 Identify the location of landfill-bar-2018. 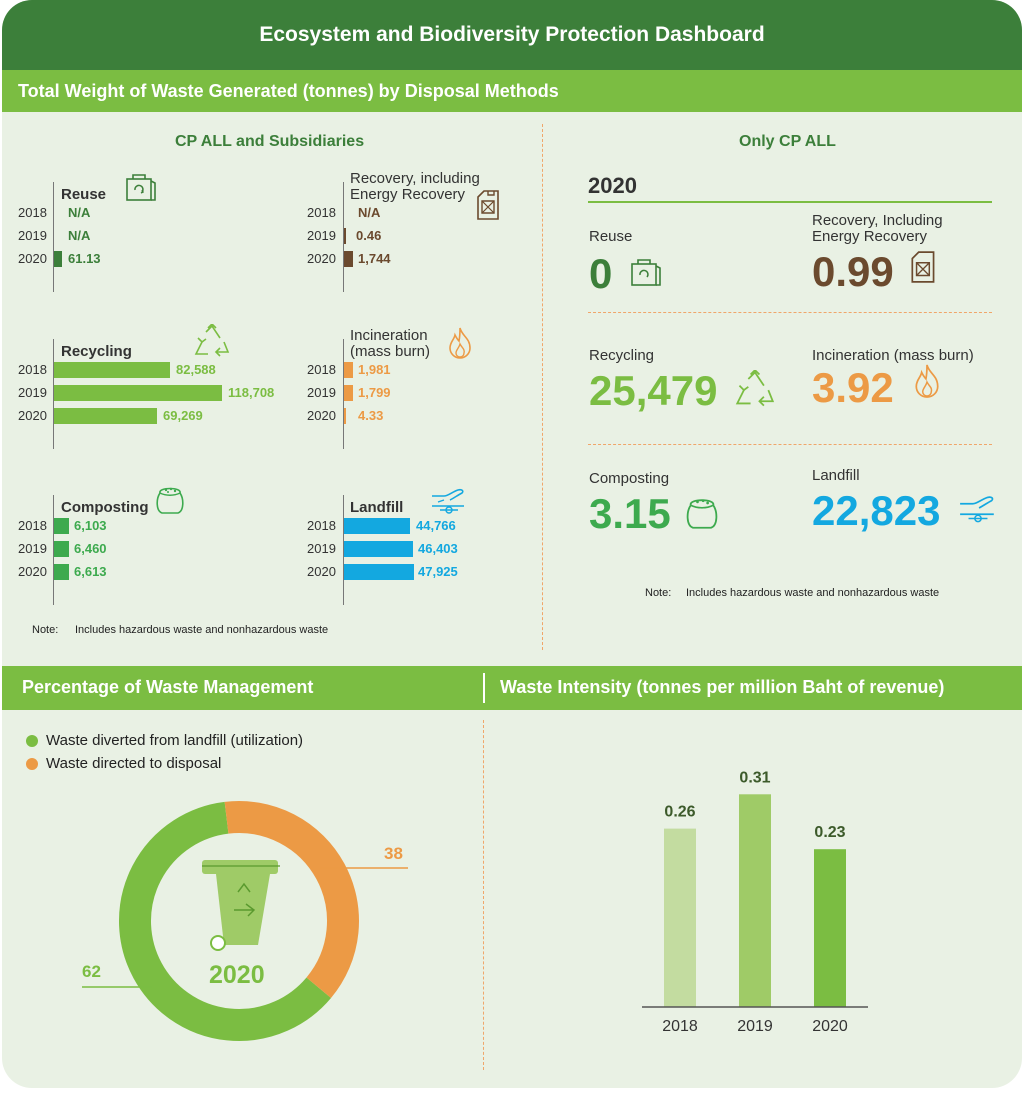
(377, 526).